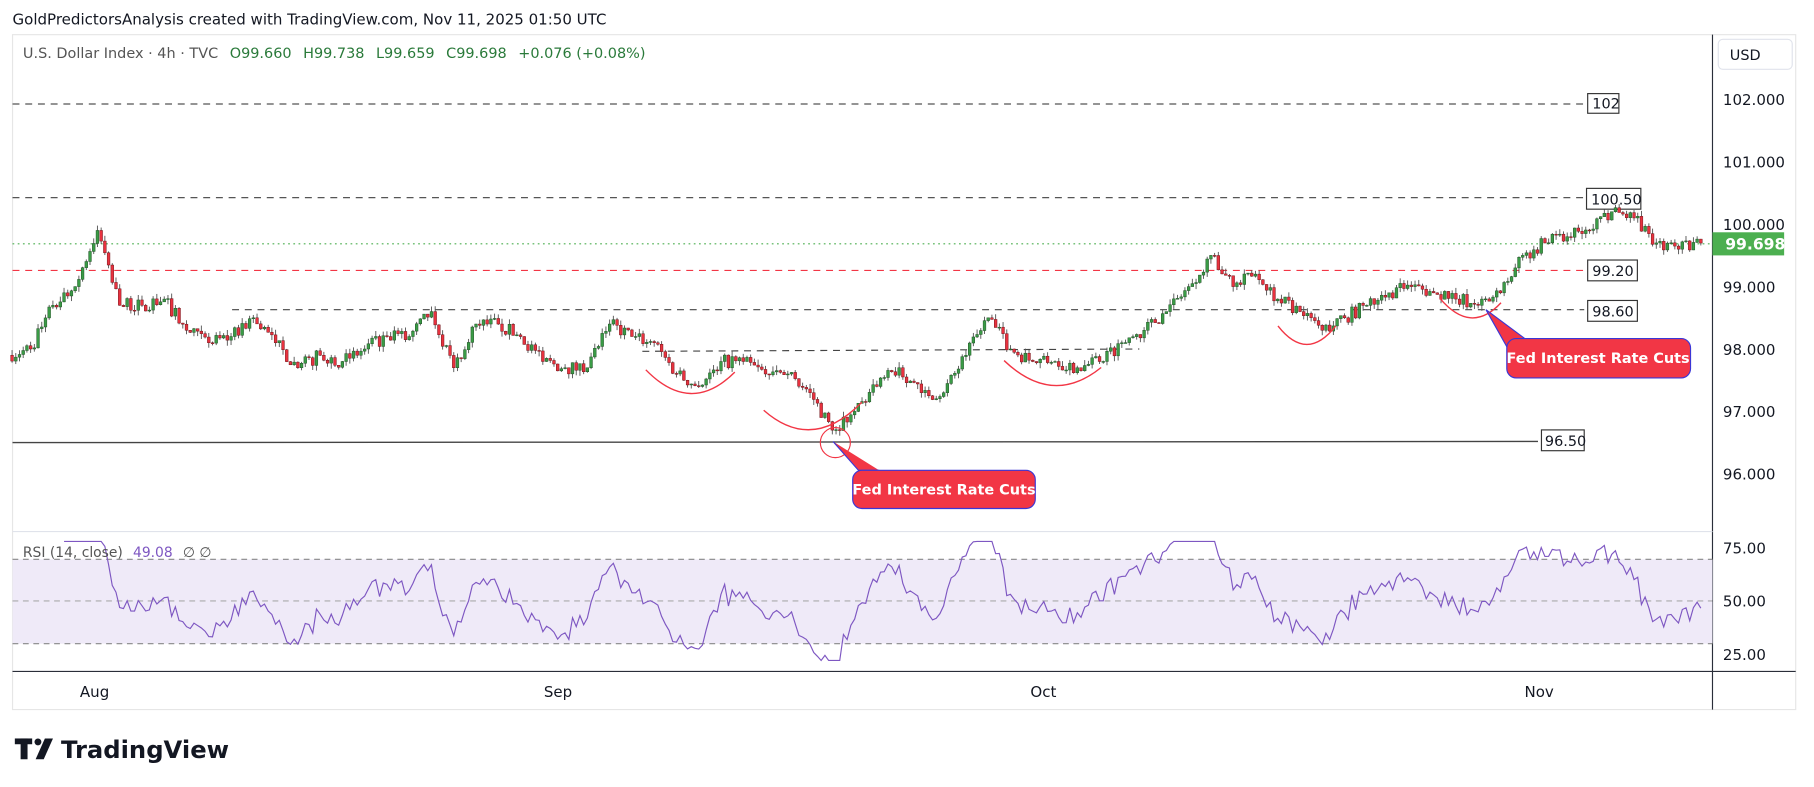  I want to click on svg-text: 99.698, so click(1755, 245).